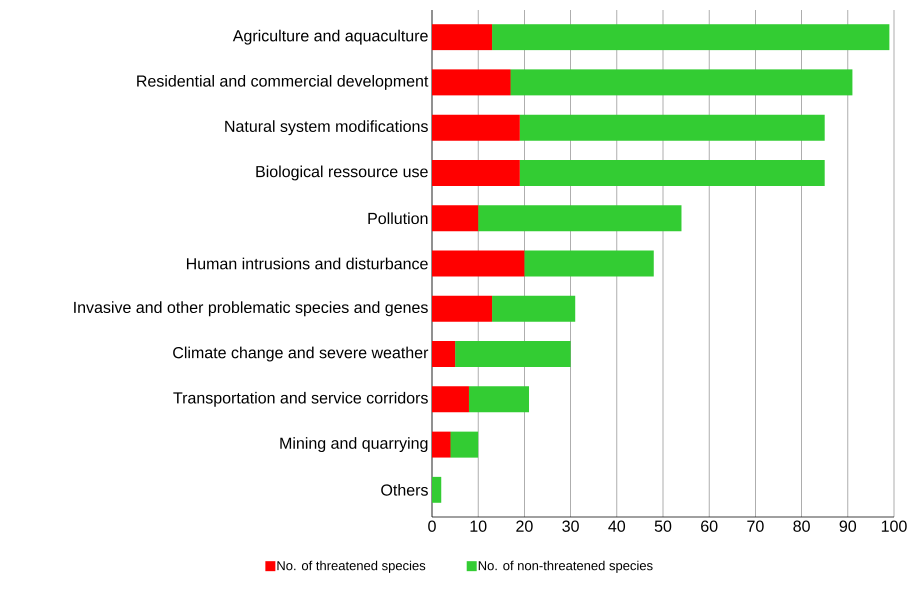  Describe the element at coordinates (848, 526) in the screenshot. I see `x-tick-label: 90` at that location.